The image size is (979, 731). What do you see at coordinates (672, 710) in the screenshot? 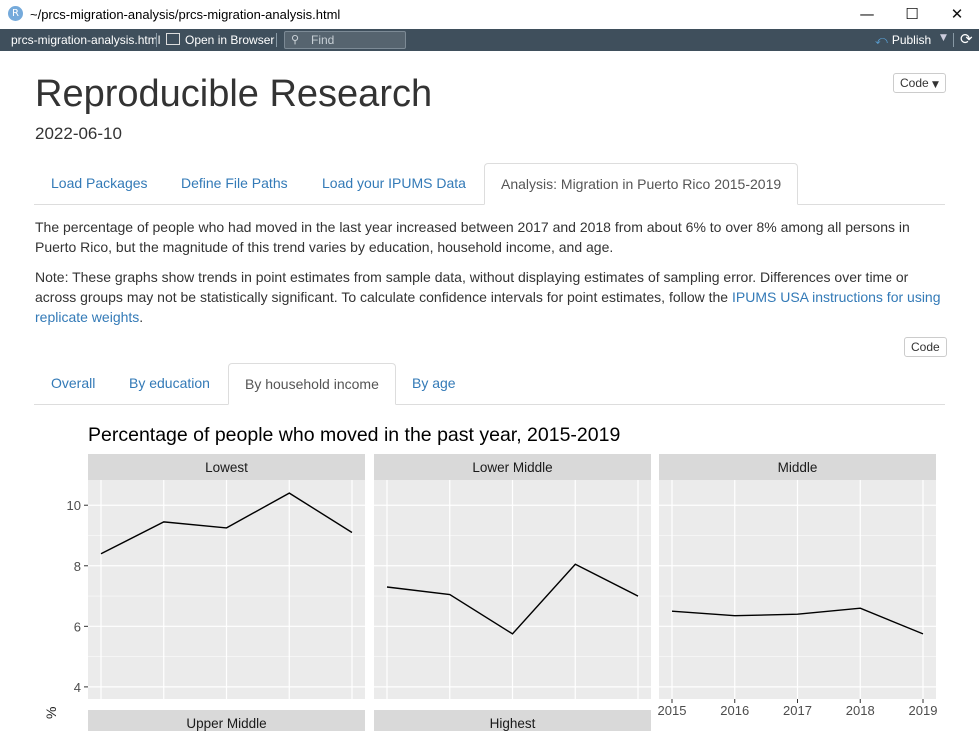
I see `x-tick-label: 2015` at bounding box center [672, 710].